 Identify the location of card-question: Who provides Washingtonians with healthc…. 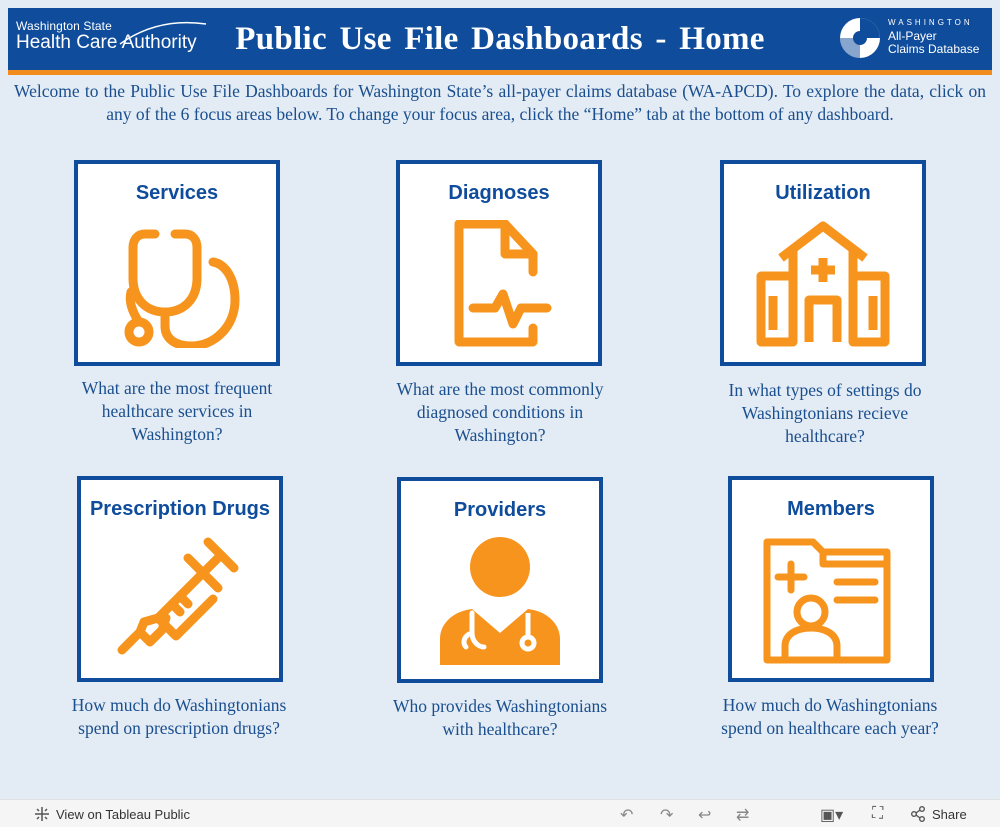
(500, 717).